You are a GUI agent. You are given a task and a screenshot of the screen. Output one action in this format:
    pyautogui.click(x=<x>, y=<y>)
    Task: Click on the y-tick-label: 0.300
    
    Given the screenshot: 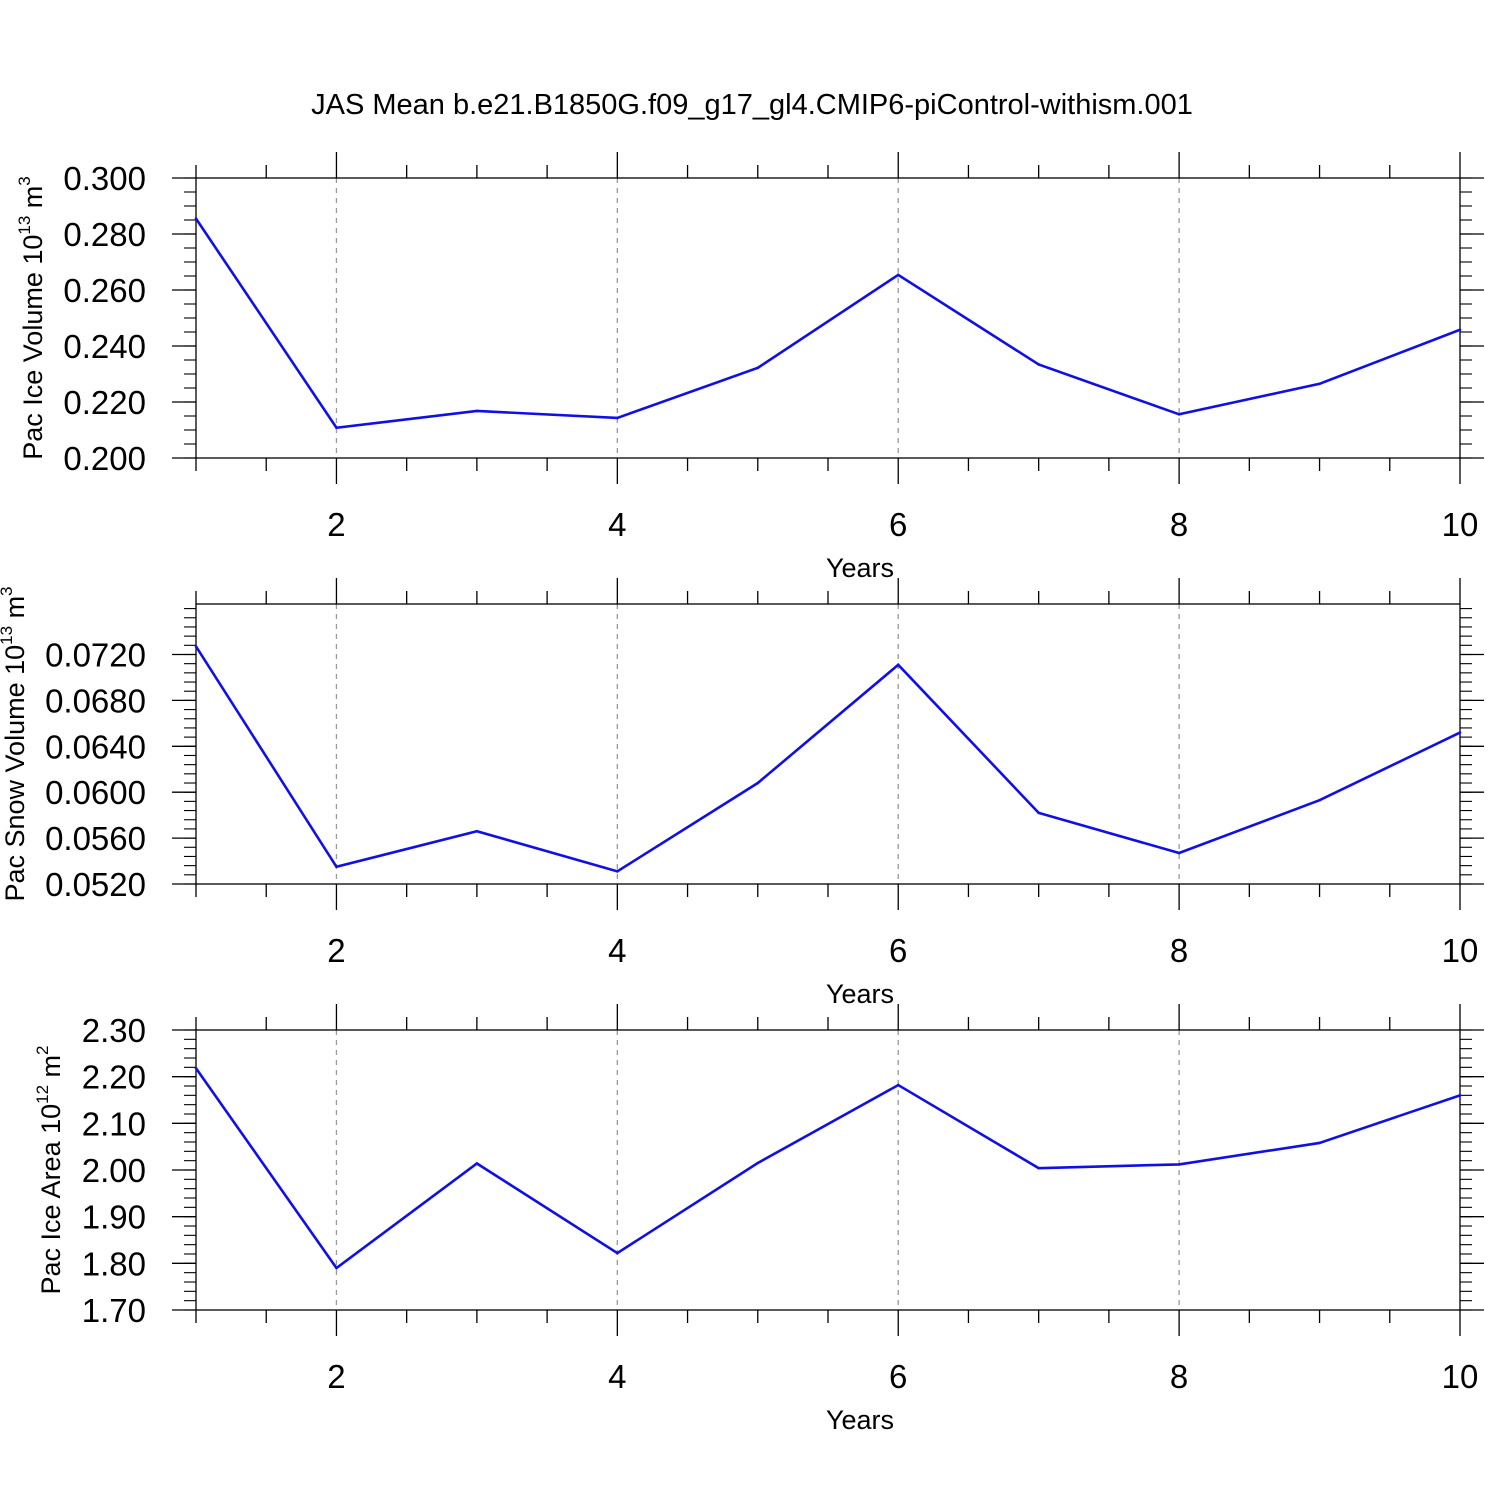 What is the action you would take?
    pyautogui.click(x=104, y=178)
    